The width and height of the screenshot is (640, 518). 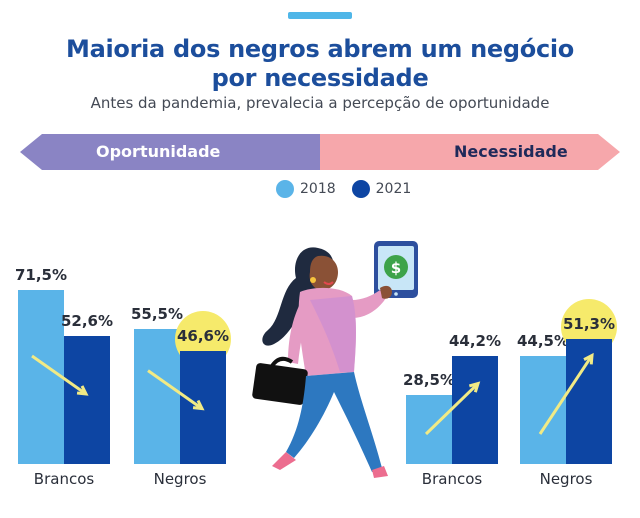 I want to click on band-right-arrow, so click(x=470, y=152).